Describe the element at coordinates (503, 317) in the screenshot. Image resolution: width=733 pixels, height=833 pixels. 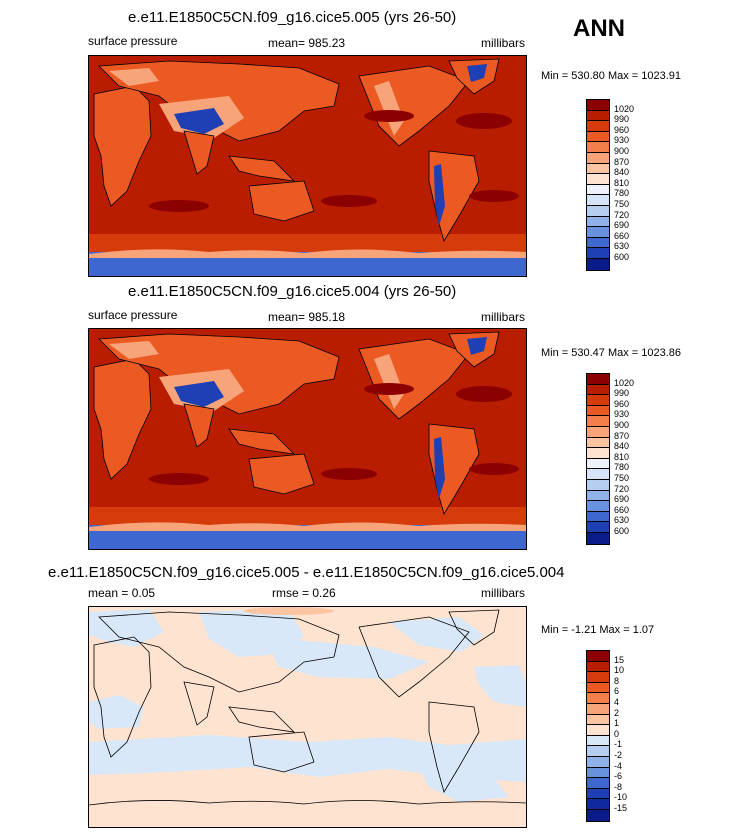
I see `panel-2-units-label: millibars` at that location.